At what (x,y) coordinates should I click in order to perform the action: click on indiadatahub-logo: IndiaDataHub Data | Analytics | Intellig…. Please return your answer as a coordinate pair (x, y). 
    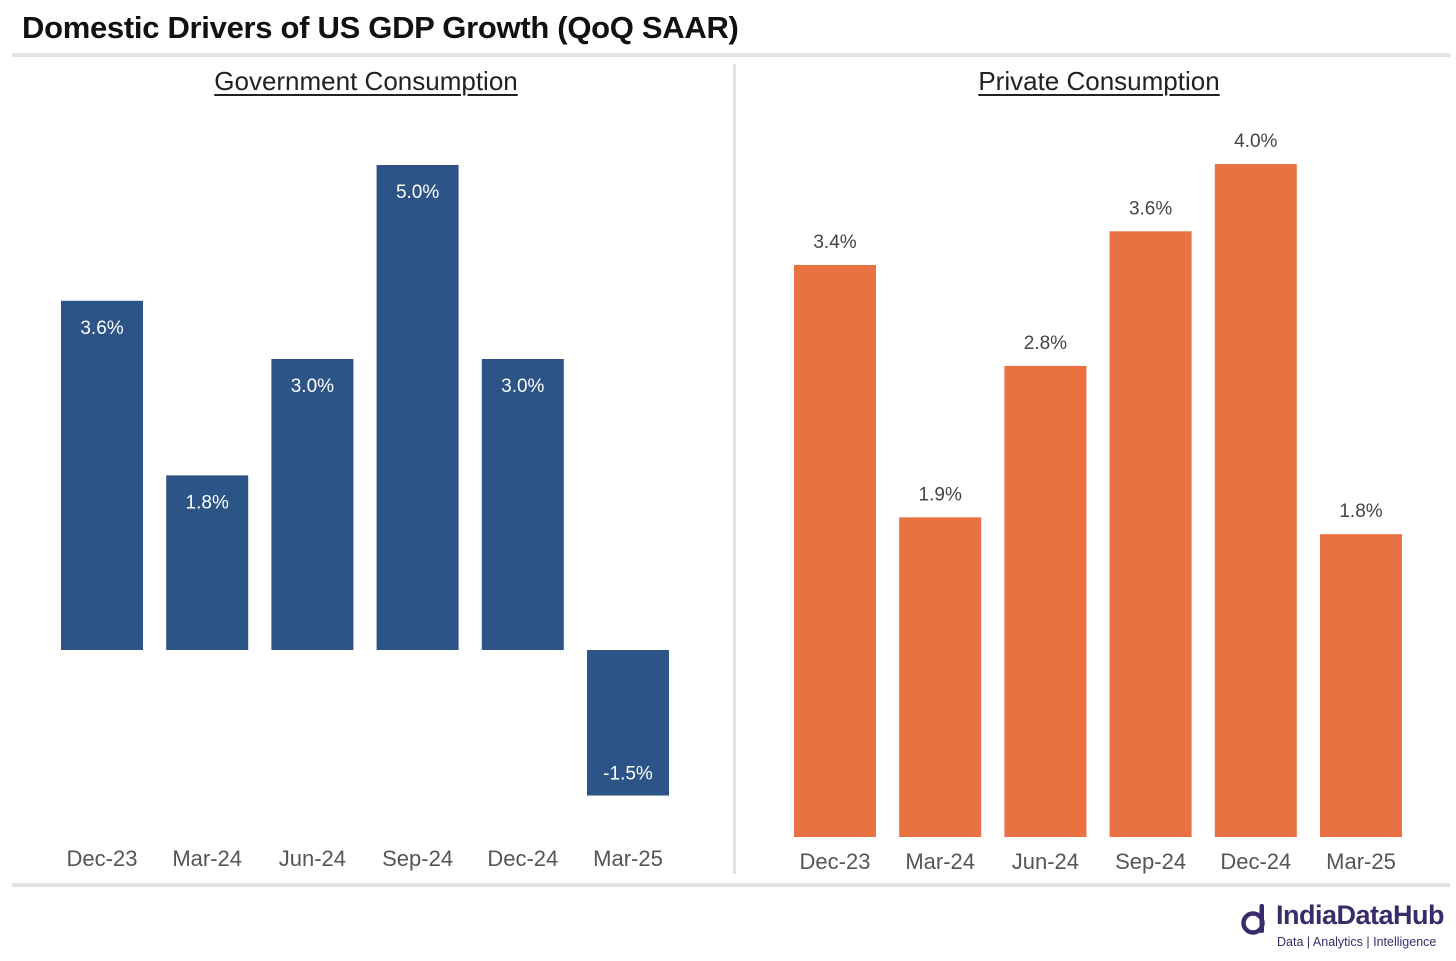
    Looking at the image, I should click on (1345, 928).